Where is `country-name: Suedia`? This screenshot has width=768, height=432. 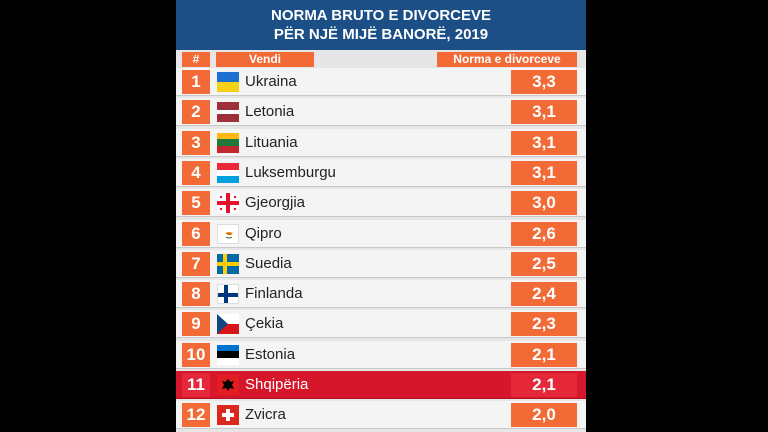
country-name: Suedia is located at coordinates (268, 263).